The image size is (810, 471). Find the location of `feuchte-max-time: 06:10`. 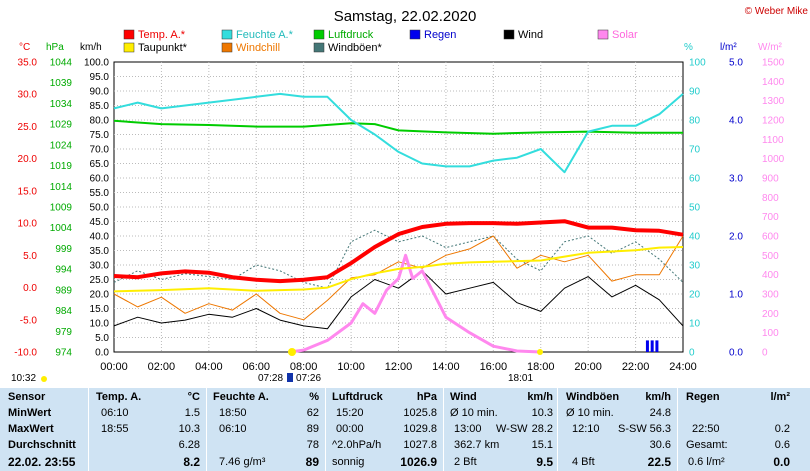

feuchte-max-time: 06:10 is located at coordinates (233, 429).